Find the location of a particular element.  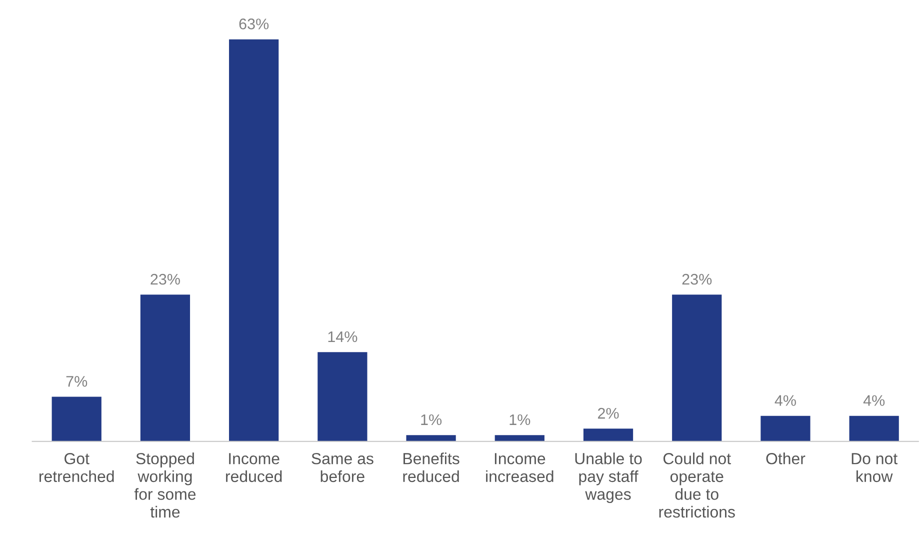

x-tick-label: Could not operate due to restrictions is located at coordinates (697, 485).